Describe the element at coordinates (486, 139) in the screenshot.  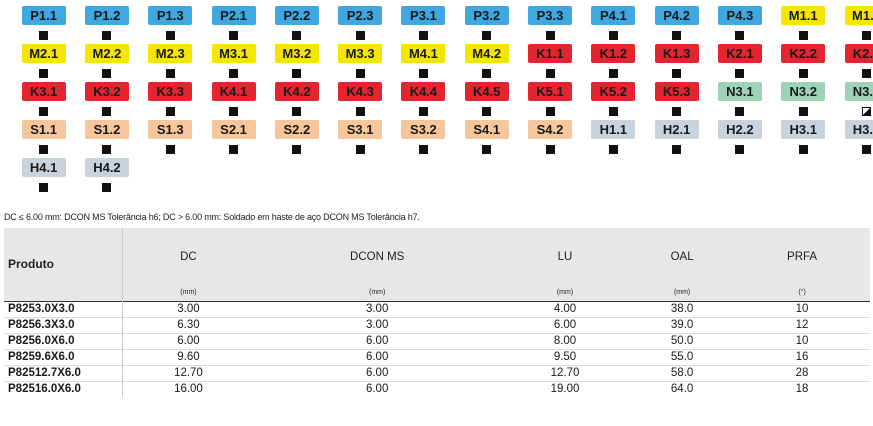
I see `grade-cell: S4.1` at that location.